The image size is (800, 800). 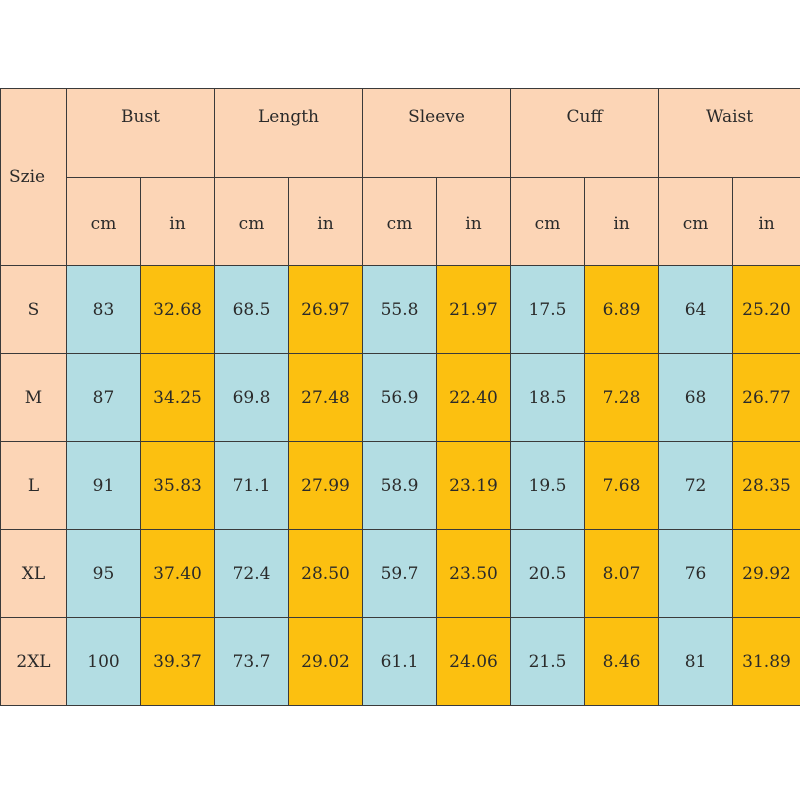 I want to click on in-value-cell: 23.19, so click(x=473, y=485).